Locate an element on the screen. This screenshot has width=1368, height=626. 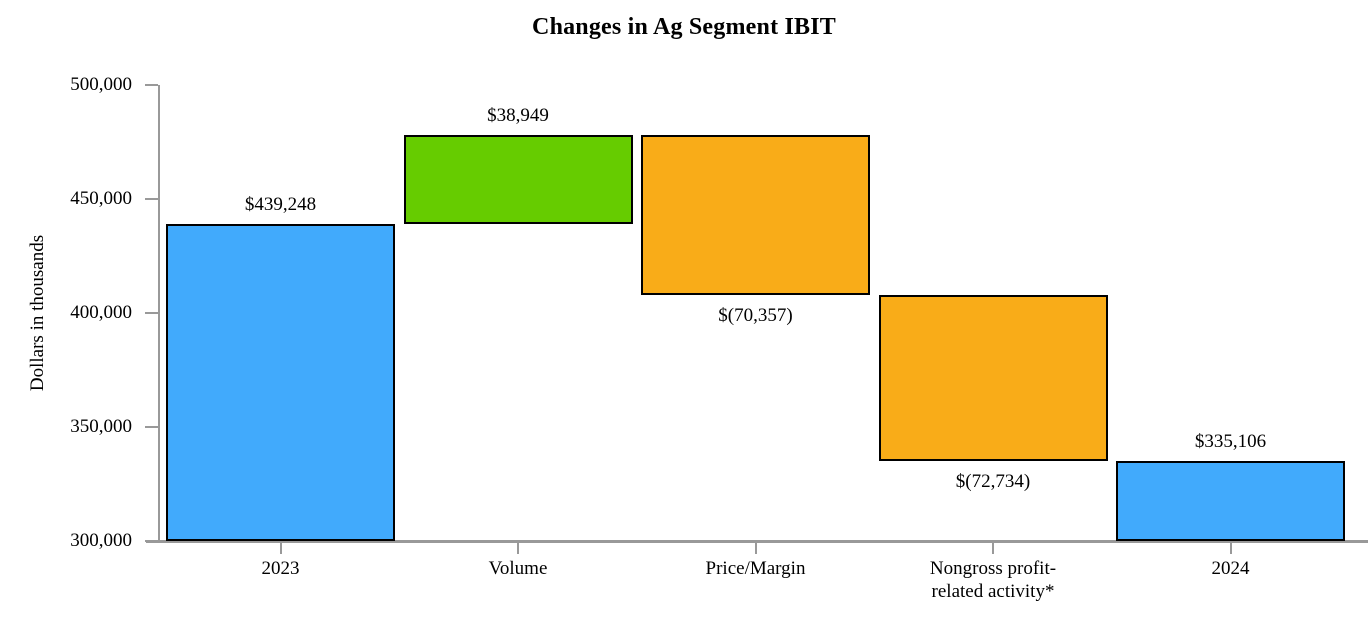
y-tick-label: 450,000 is located at coordinates (101, 198).